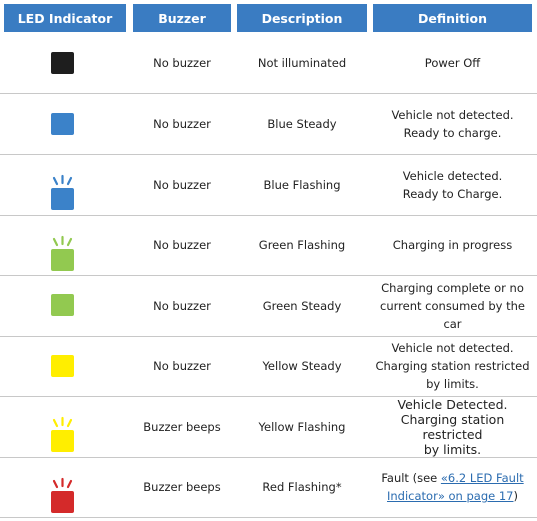 This screenshot has height=521, width=537. I want to click on description-text: Blue Flashing, so click(302, 184).